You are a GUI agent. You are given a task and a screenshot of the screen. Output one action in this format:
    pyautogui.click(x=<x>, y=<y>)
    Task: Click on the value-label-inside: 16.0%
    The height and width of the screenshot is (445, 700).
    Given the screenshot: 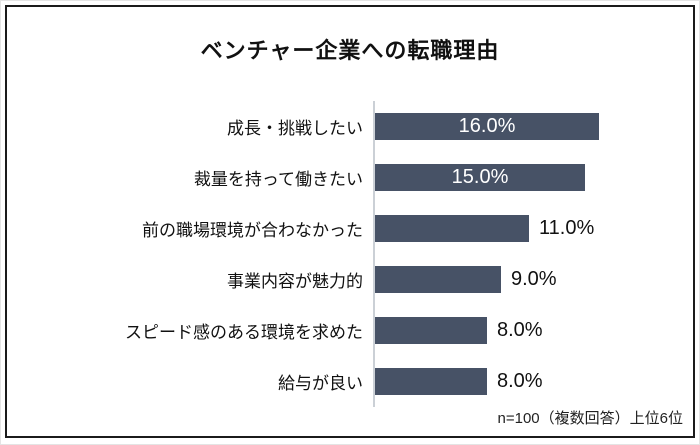 What is the action you would take?
    pyautogui.click(x=487, y=126)
    